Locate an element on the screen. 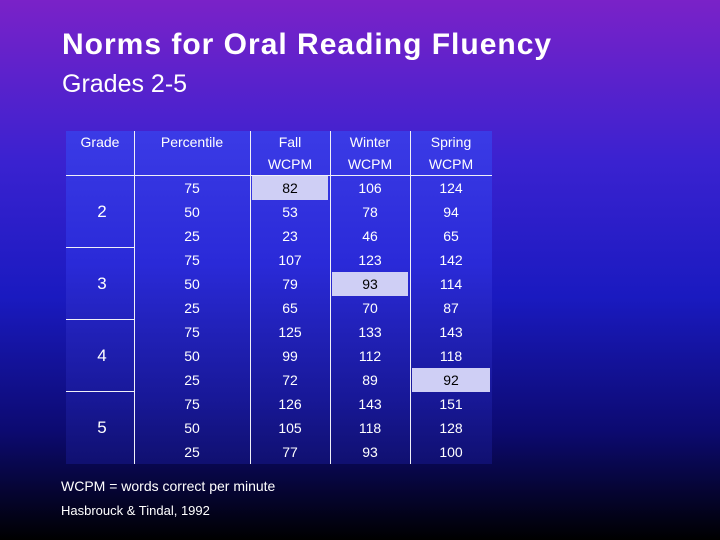 The image size is (720, 540). header-fall-unit: WCPM is located at coordinates (290, 164).